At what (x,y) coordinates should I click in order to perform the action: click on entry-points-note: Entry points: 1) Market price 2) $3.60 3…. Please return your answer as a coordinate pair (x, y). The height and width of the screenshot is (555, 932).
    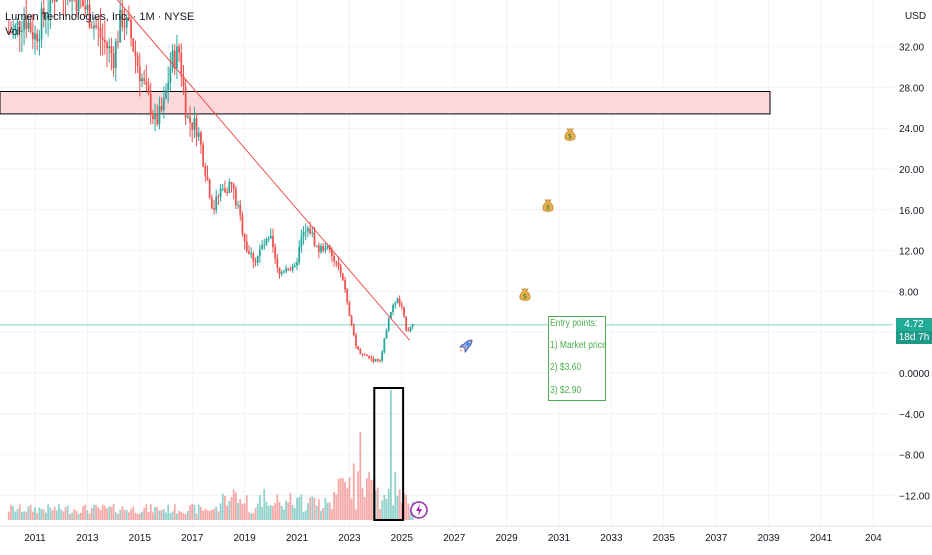
    Looking at the image, I should click on (577, 358).